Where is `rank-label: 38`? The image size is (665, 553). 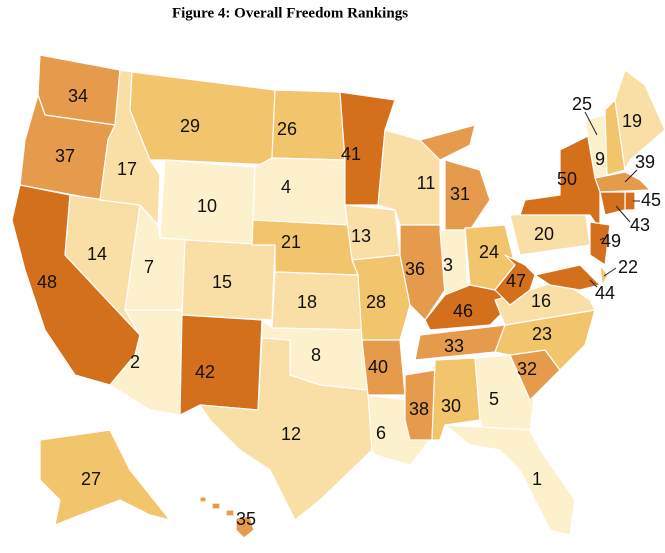 rank-label: 38 is located at coordinates (419, 409).